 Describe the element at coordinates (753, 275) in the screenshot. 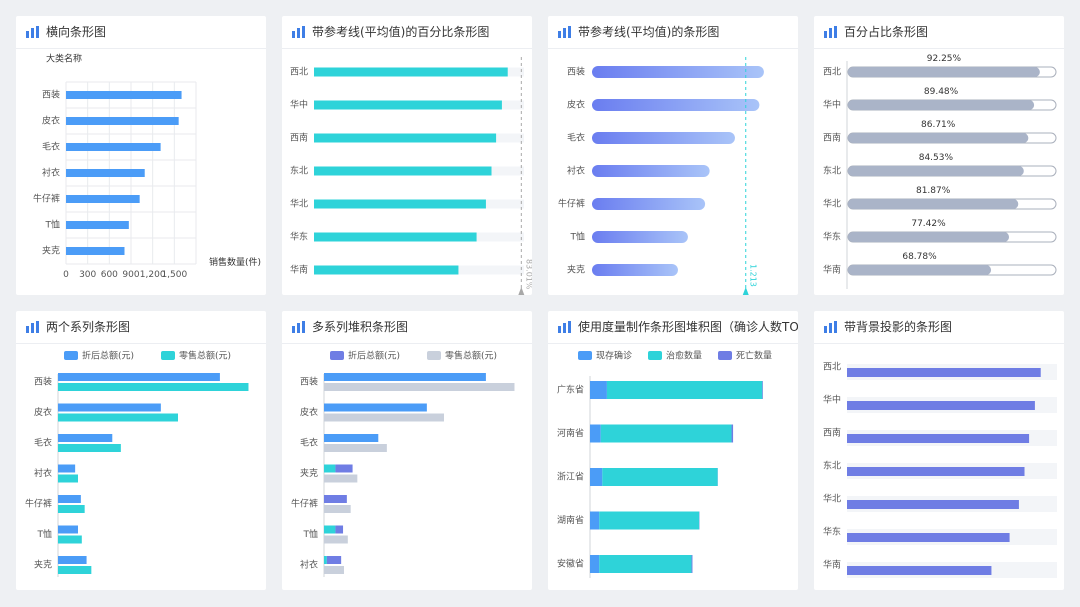

I see `reference-label: 1.213` at that location.